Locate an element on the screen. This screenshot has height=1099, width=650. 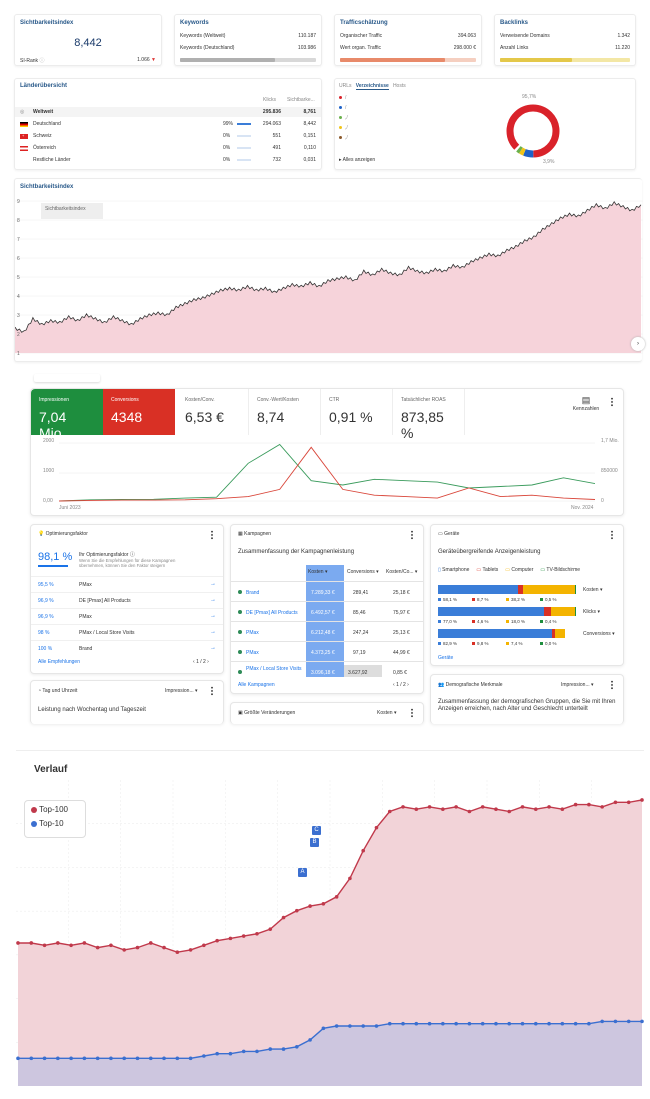
kampagnen-name: PMax is located at coordinates (252, 653).